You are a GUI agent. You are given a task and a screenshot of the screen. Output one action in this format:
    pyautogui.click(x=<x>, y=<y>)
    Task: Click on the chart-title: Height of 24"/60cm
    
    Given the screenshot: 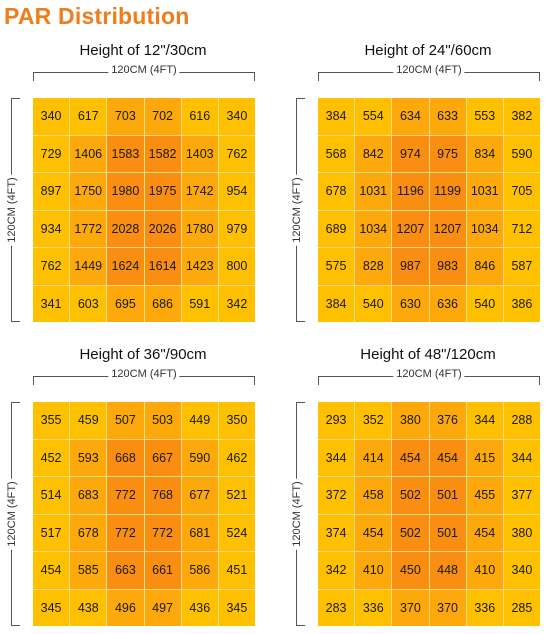 What is the action you would take?
    pyautogui.click(x=428, y=50)
    